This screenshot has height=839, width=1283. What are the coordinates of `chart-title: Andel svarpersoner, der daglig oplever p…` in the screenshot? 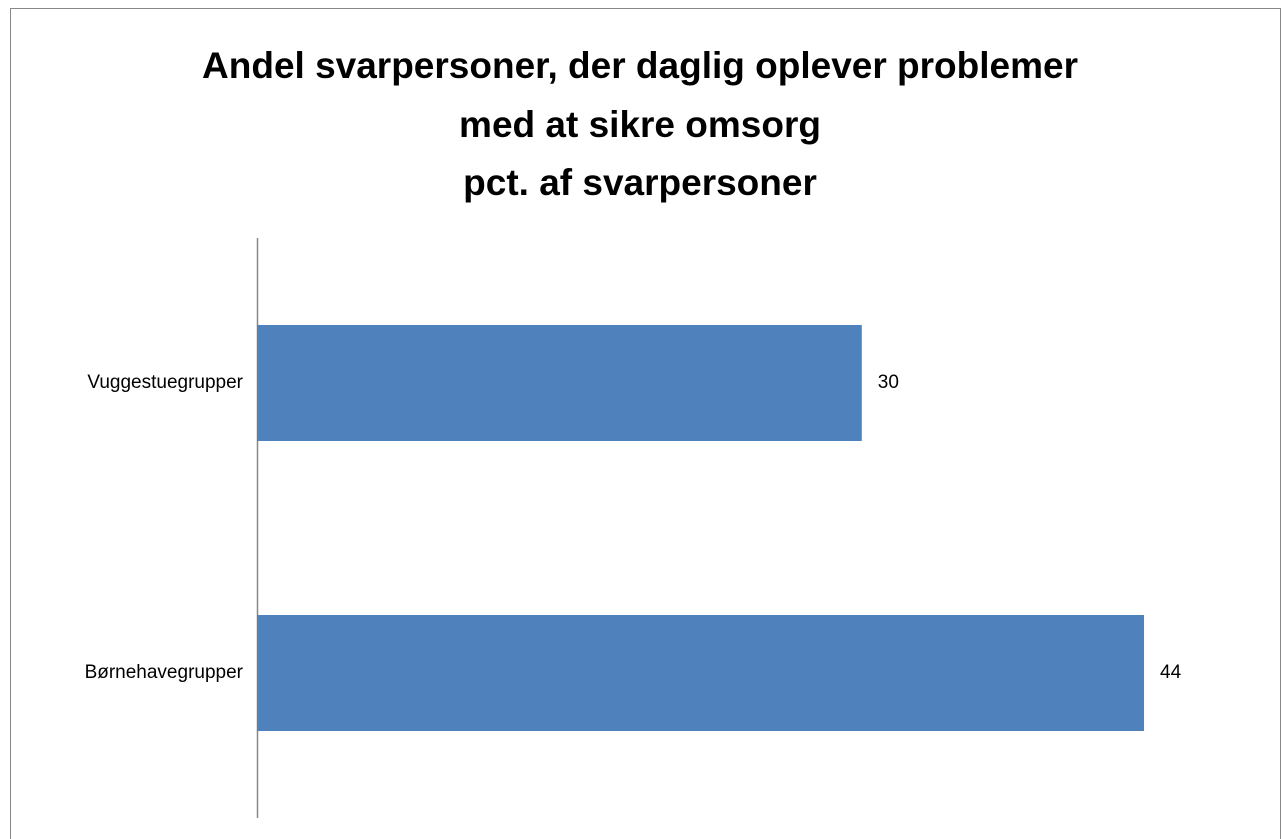 It's located at (640, 65).